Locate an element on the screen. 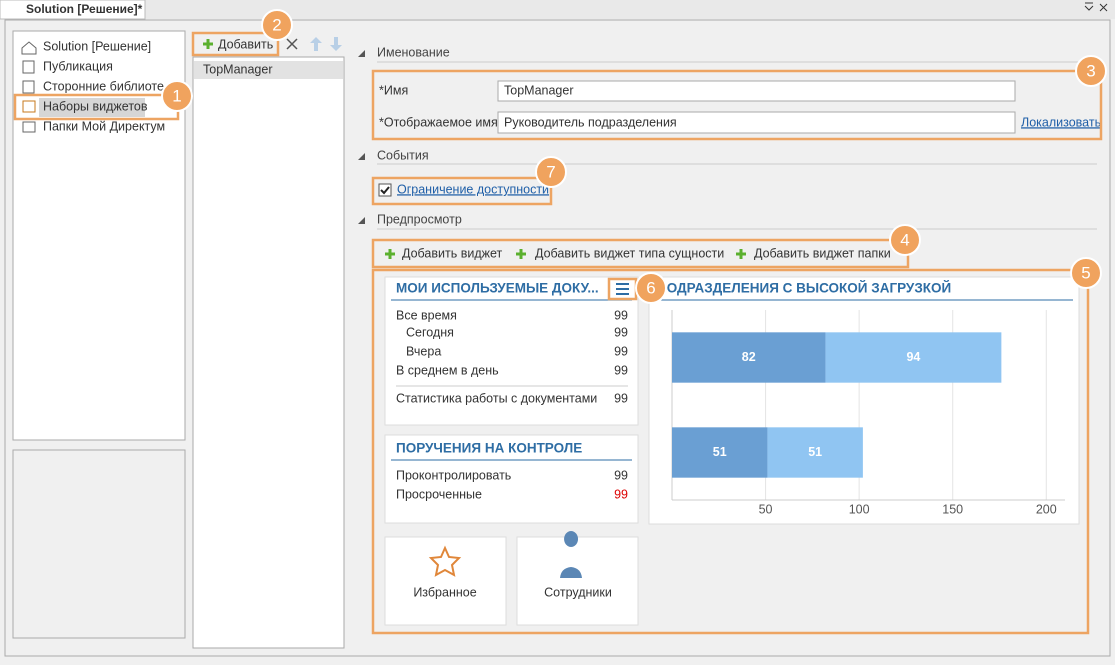 The image size is (1115, 665). list-panel is located at coordinates (268, 352).